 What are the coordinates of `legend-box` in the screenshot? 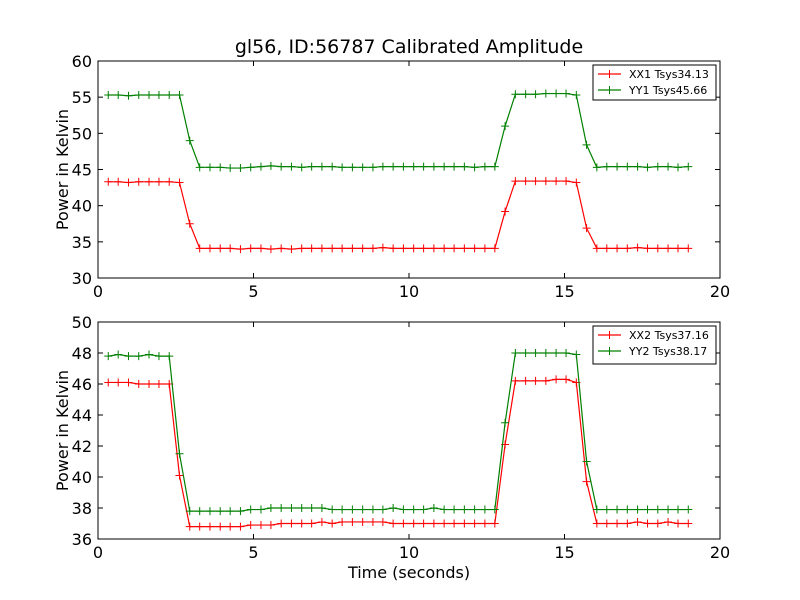 It's located at (654, 345).